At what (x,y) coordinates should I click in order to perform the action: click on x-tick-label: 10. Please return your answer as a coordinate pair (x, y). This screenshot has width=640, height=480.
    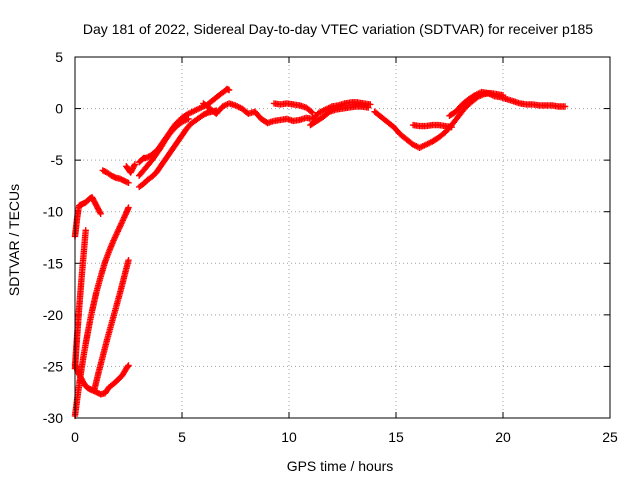
    Looking at the image, I should click on (289, 437).